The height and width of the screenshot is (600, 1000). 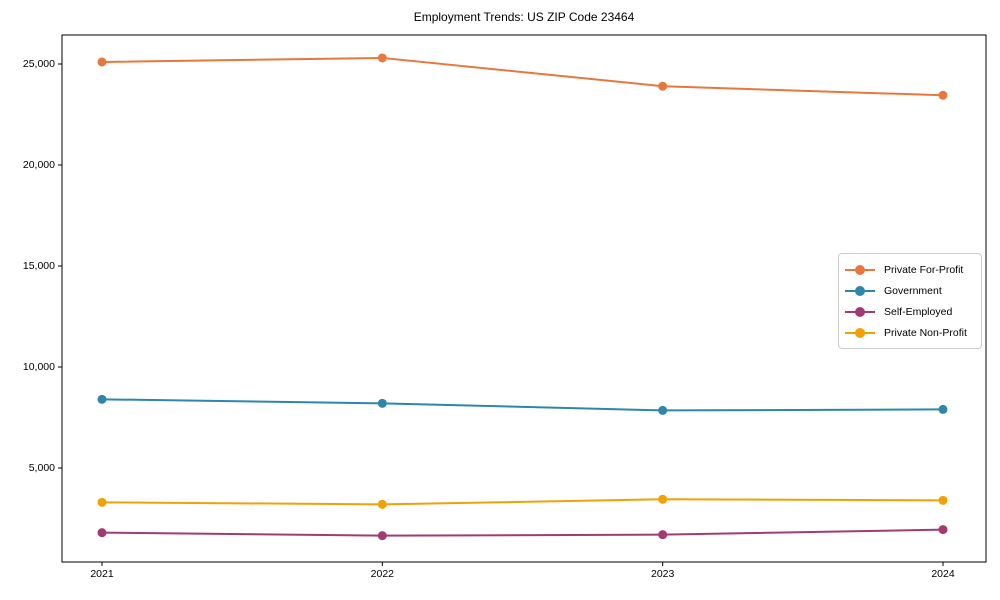 I want to click on data-point-government-2024, so click(x=943, y=409).